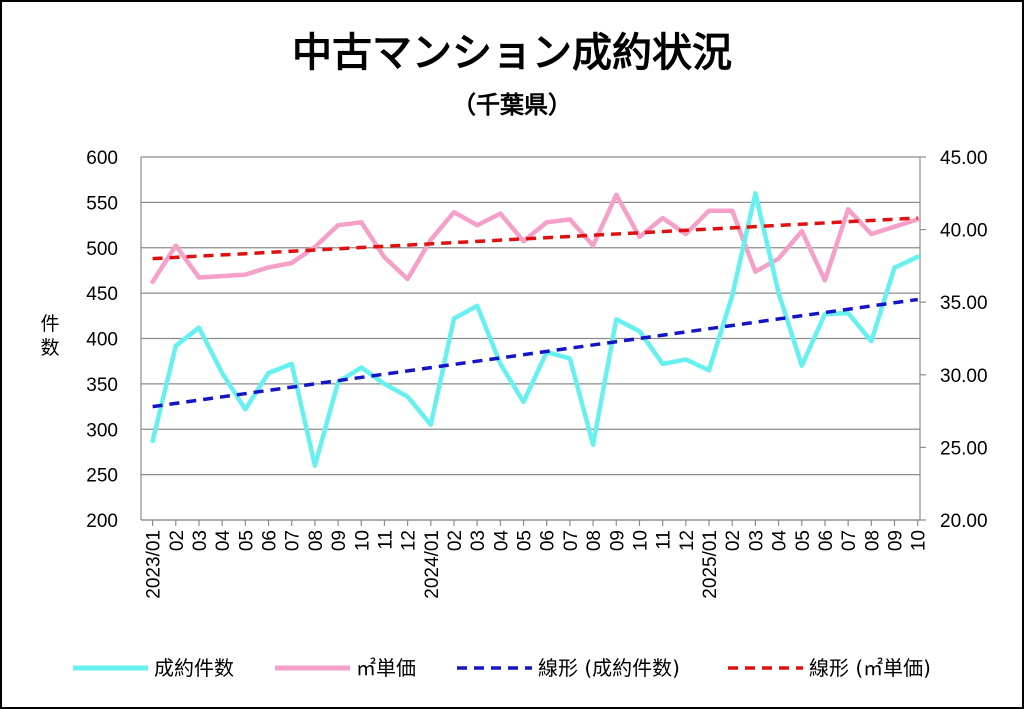 The height and width of the screenshot is (709, 1024). Describe the element at coordinates (49, 348) in the screenshot. I see `y-axis-label-char: 数` at that location.